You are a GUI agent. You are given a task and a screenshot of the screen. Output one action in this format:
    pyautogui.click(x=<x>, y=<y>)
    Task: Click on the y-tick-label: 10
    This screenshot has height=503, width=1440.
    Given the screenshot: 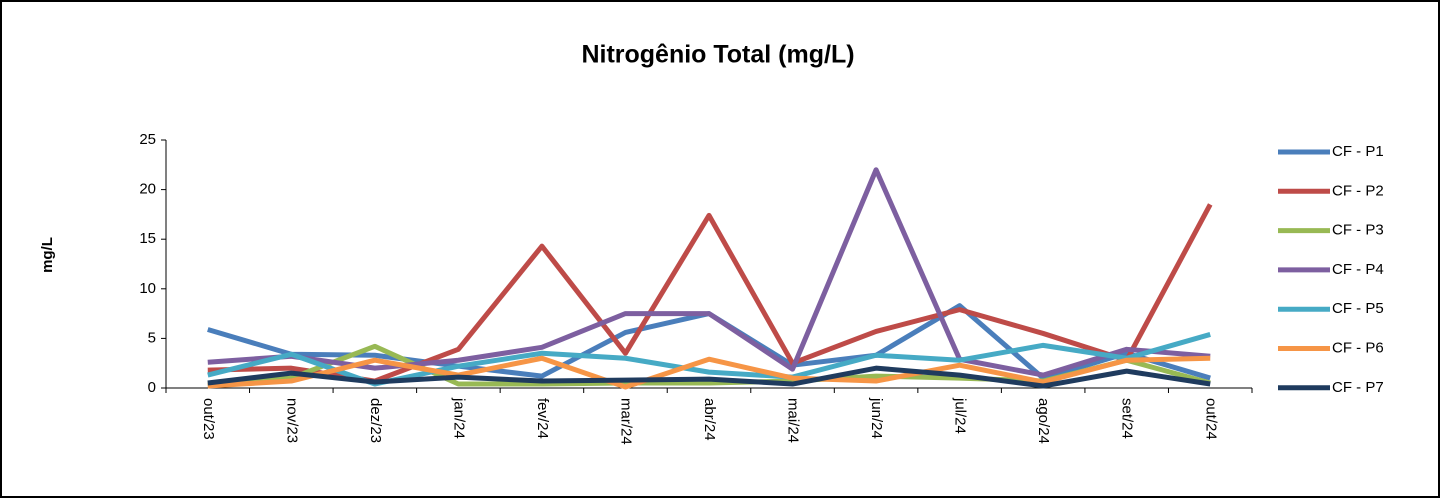 What is the action you would take?
    pyautogui.click(x=147, y=288)
    